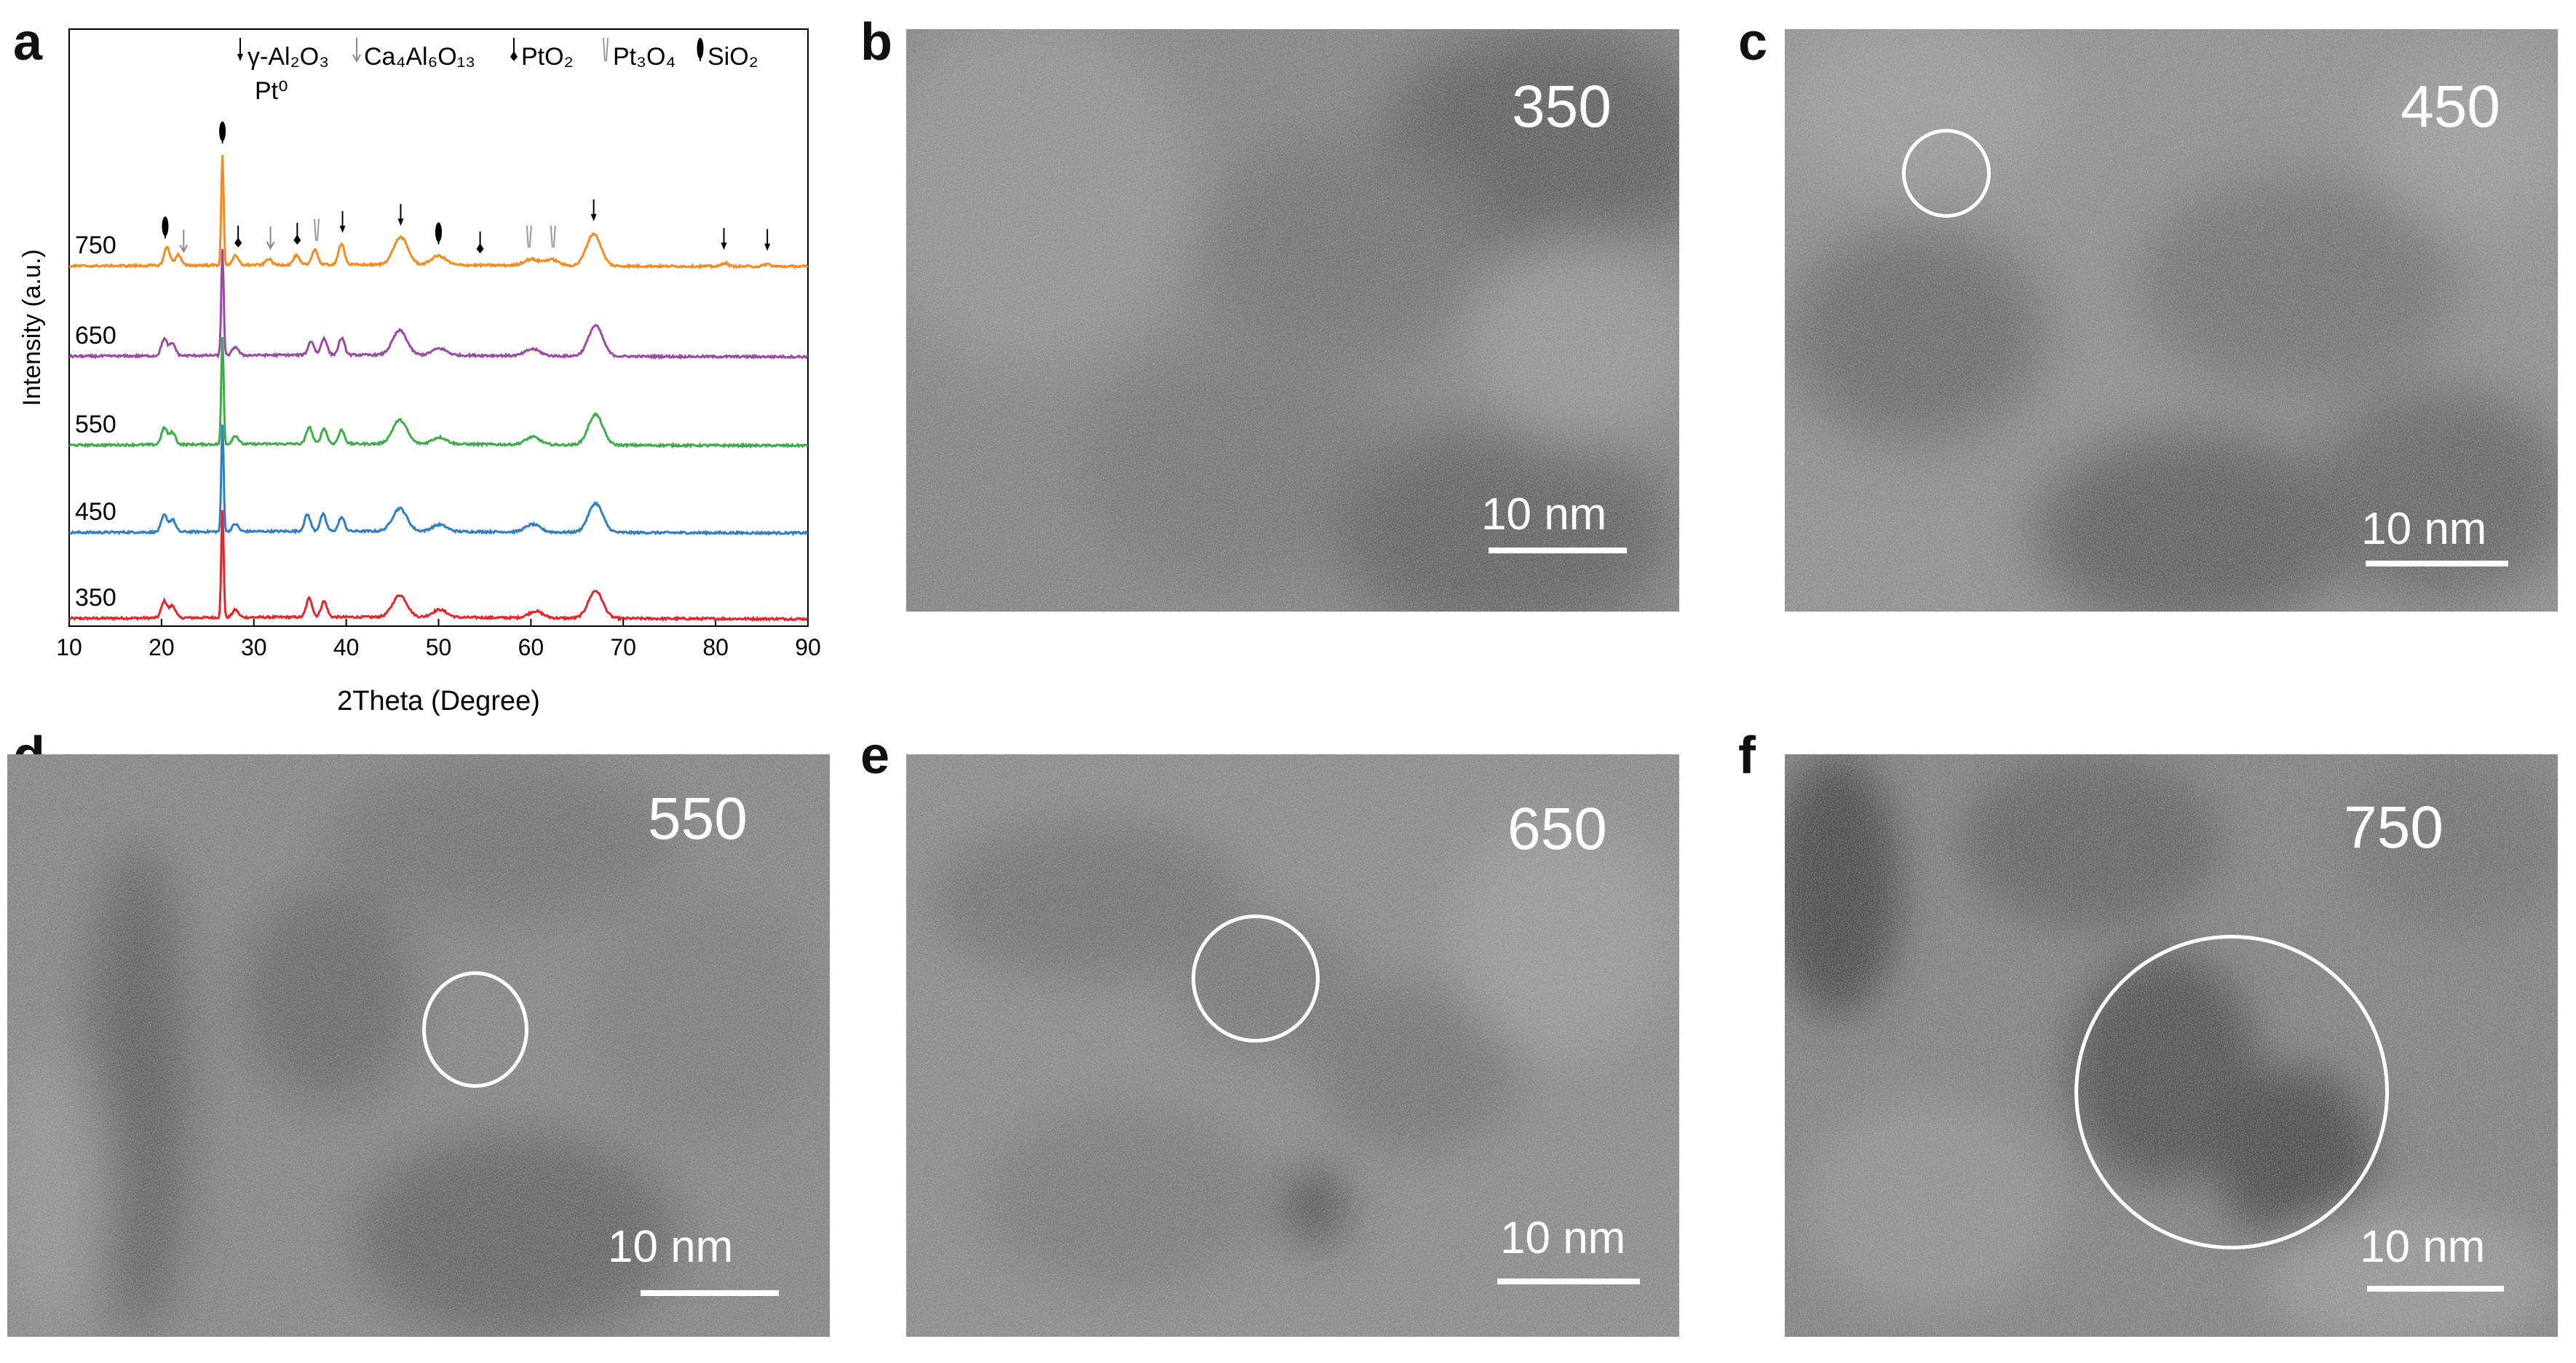  What do you see at coordinates (733, 57) in the screenshot?
I see `legend-label-4: SiO₂` at bounding box center [733, 57].